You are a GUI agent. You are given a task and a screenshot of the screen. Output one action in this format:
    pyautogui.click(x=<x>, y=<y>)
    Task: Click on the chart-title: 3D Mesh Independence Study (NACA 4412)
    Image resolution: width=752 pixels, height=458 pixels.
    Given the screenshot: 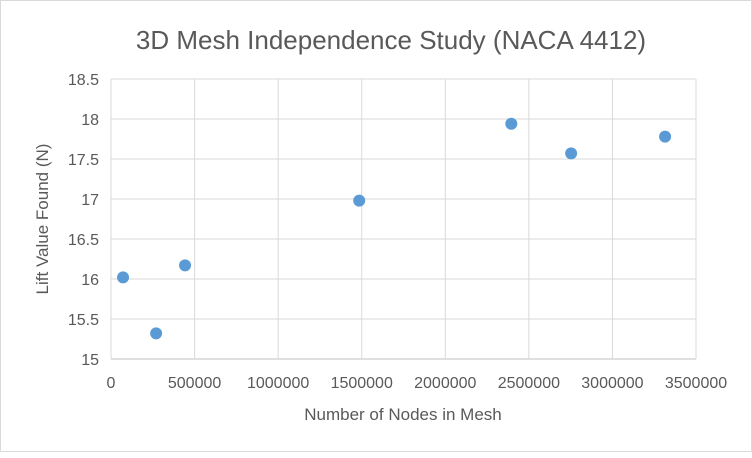 What is the action you would take?
    pyautogui.click(x=391, y=40)
    